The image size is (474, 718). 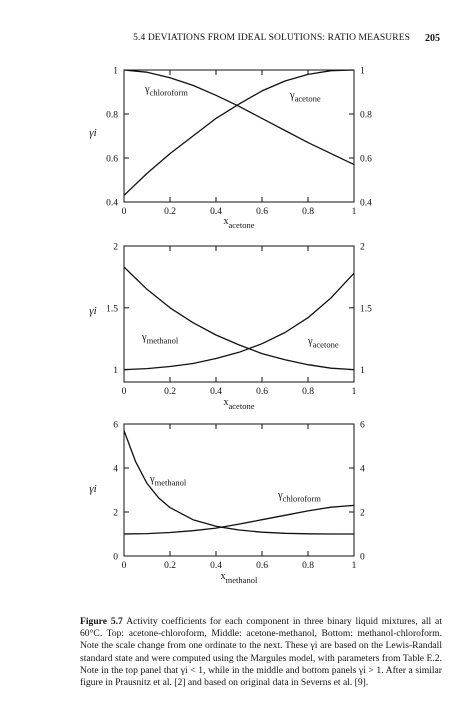 What do you see at coordinates (366, 116) in the screenshot?
I see `y-tick-label-right: 0.8` at bounding box center [366, 116].